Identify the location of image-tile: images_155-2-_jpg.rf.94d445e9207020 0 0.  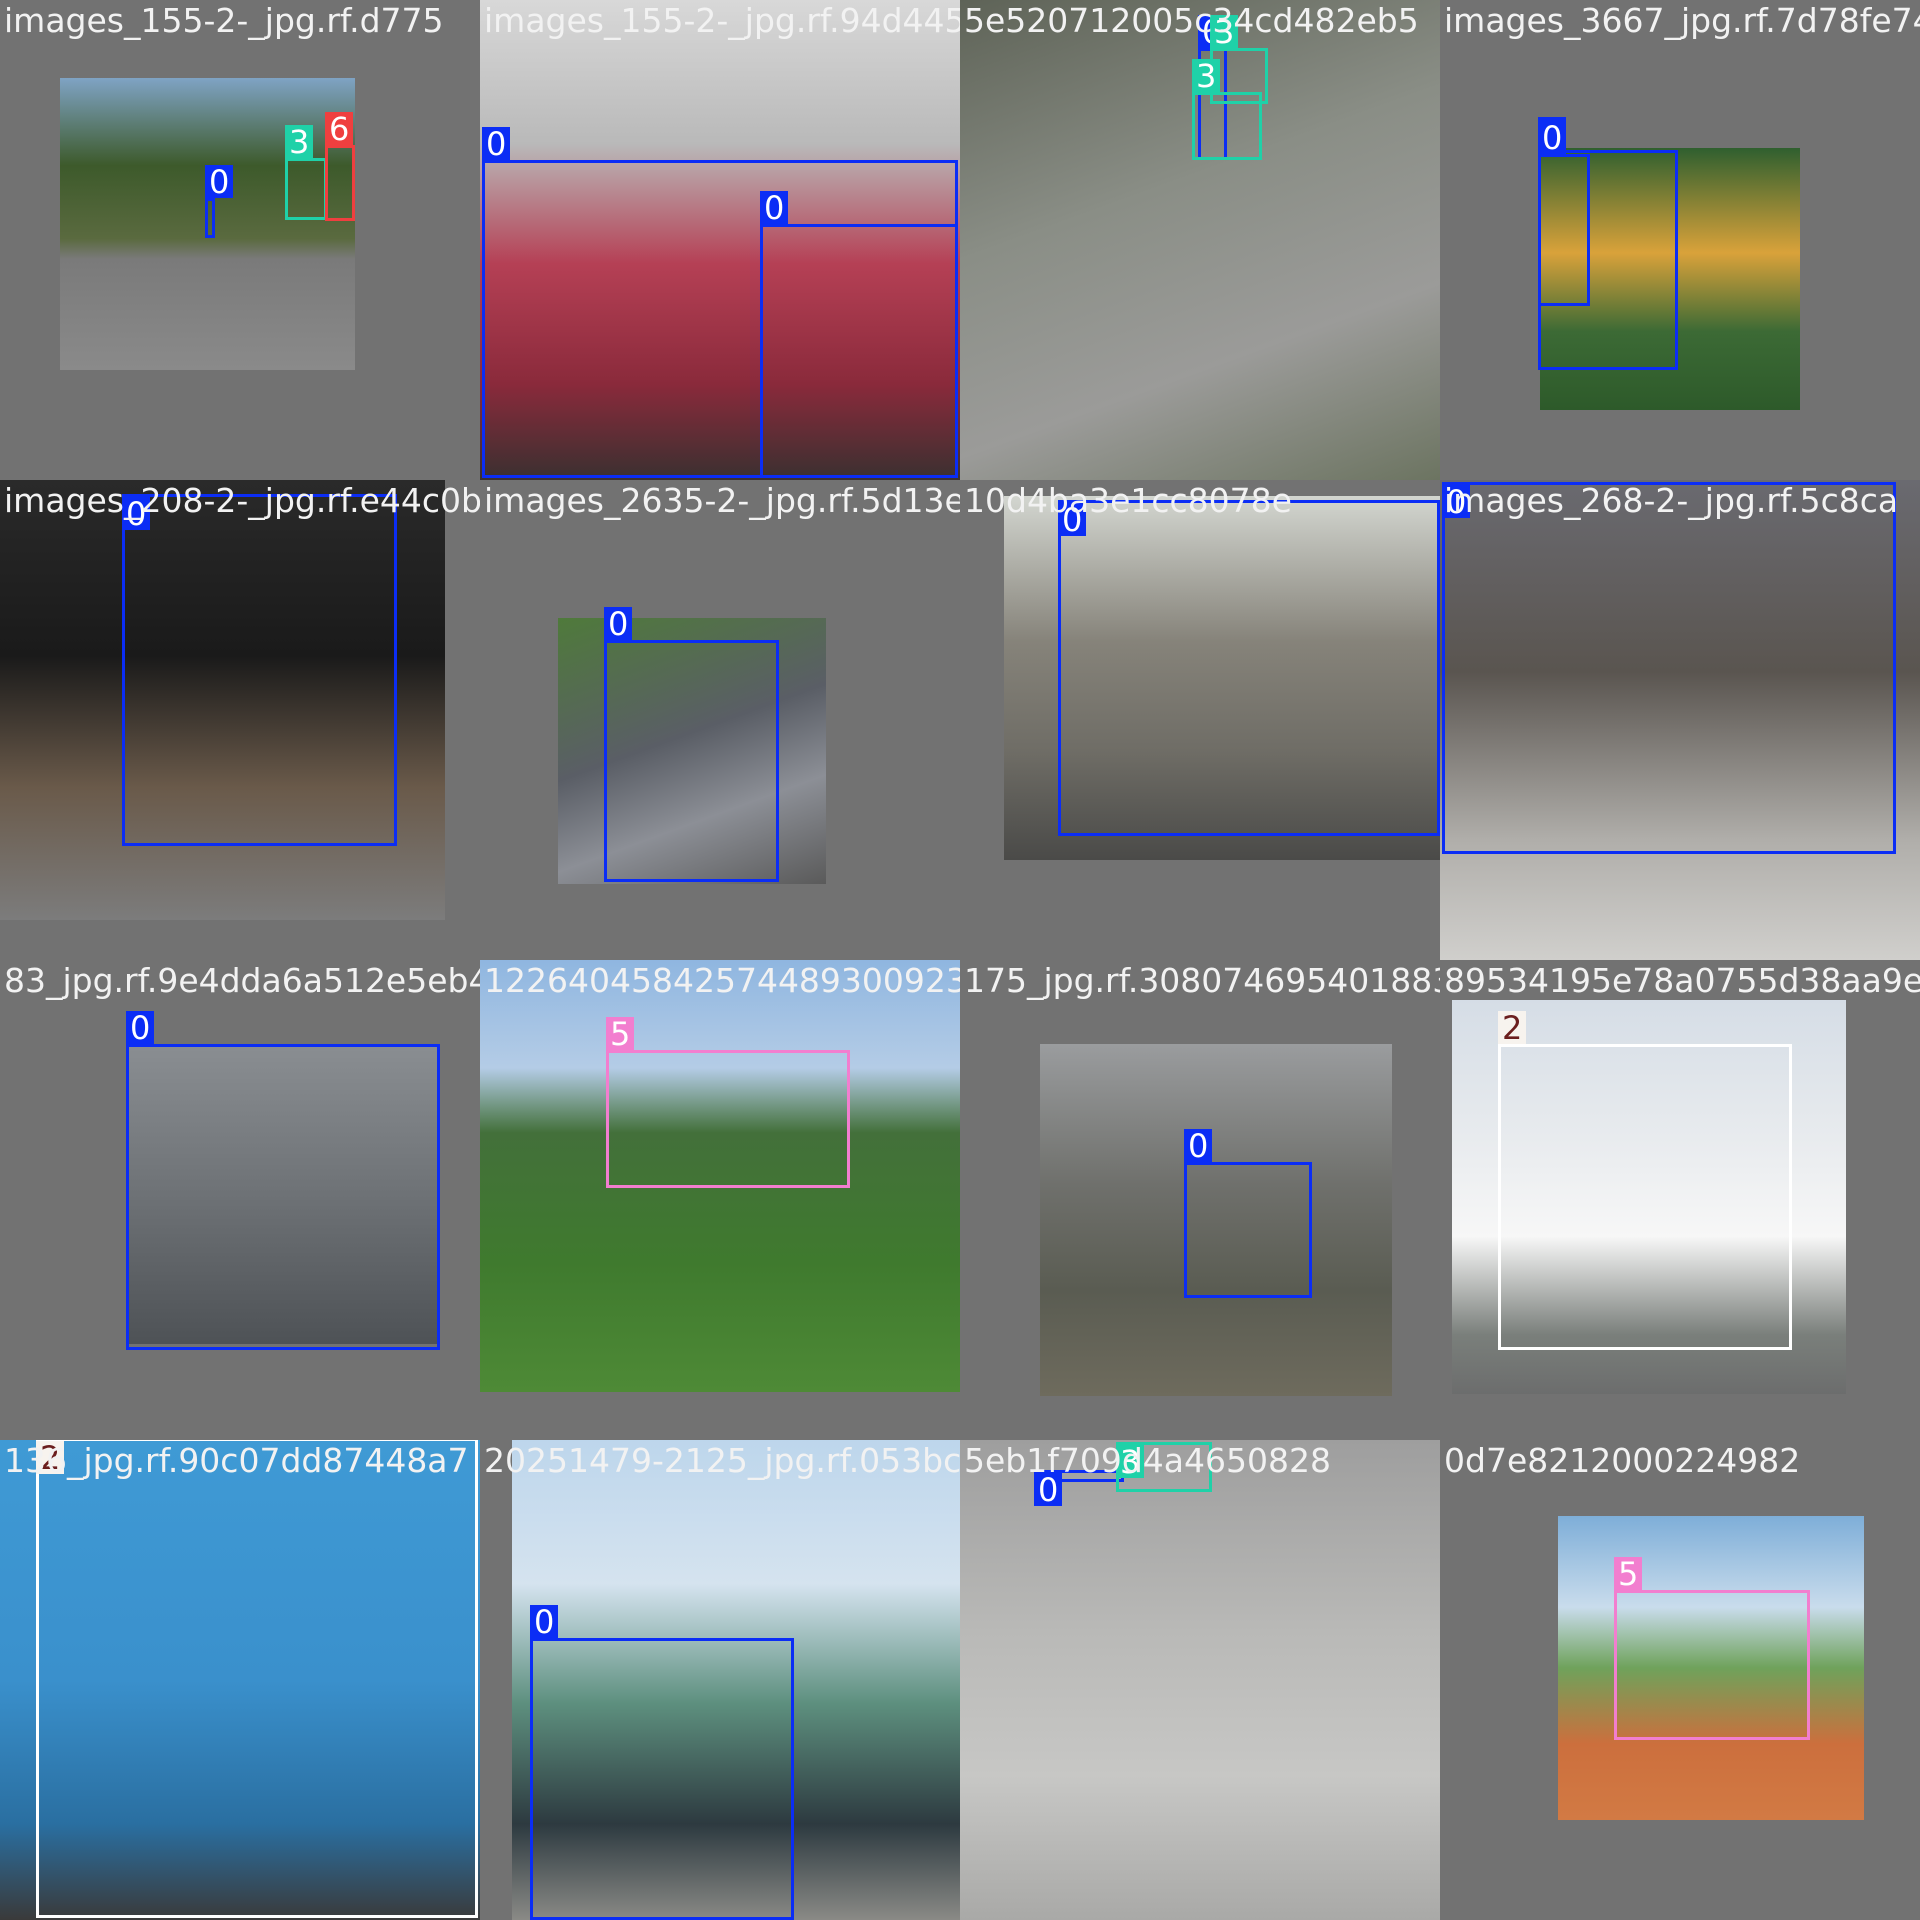
(720, 240).